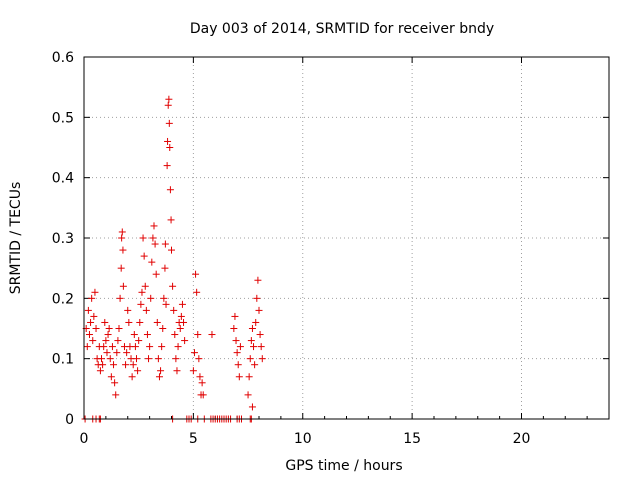 The image size is (640, 480). I want to click on x-tick-label: 5, so click(193, 439).